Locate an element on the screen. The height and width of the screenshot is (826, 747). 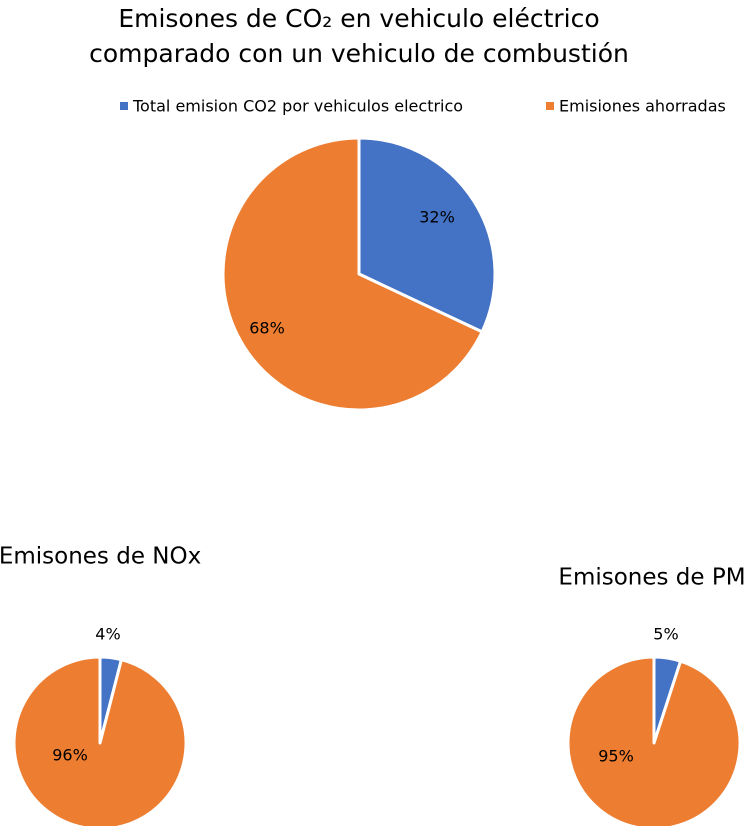
data-label: 5% is located at coordinates (665, 634).